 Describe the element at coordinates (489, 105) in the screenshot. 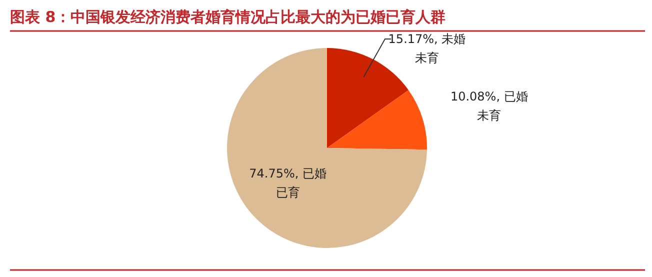

I see `data-label: 10.08%, 已婚未育` at that location.